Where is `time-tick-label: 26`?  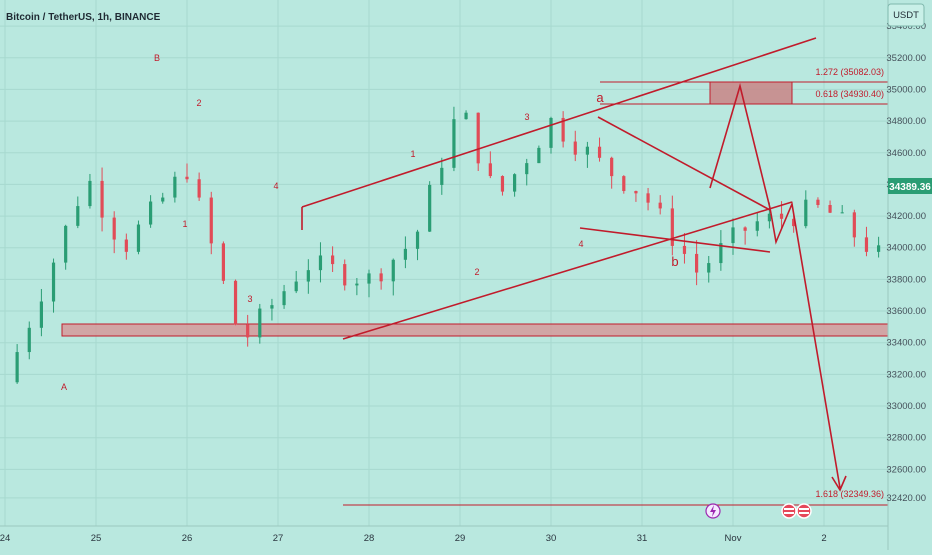 time-tick-label: 26 is located at coordinates (187, 538).